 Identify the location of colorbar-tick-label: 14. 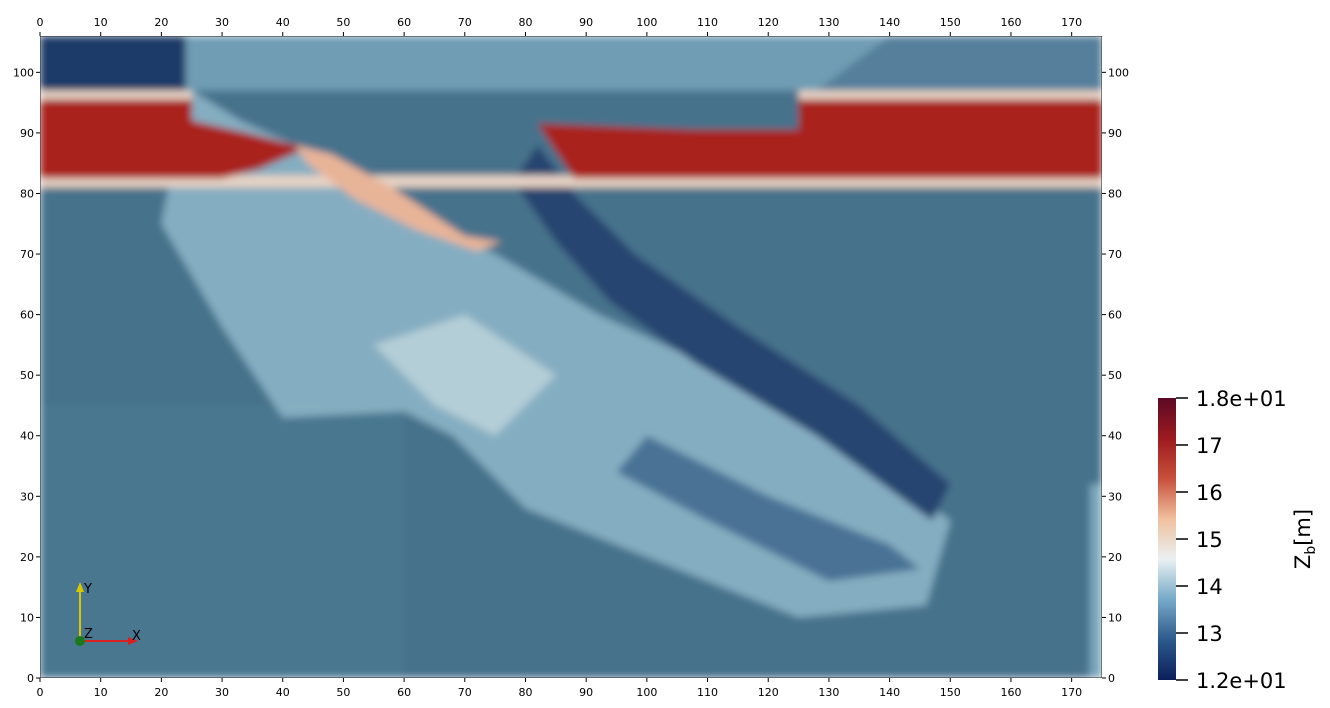
(1209, 587).